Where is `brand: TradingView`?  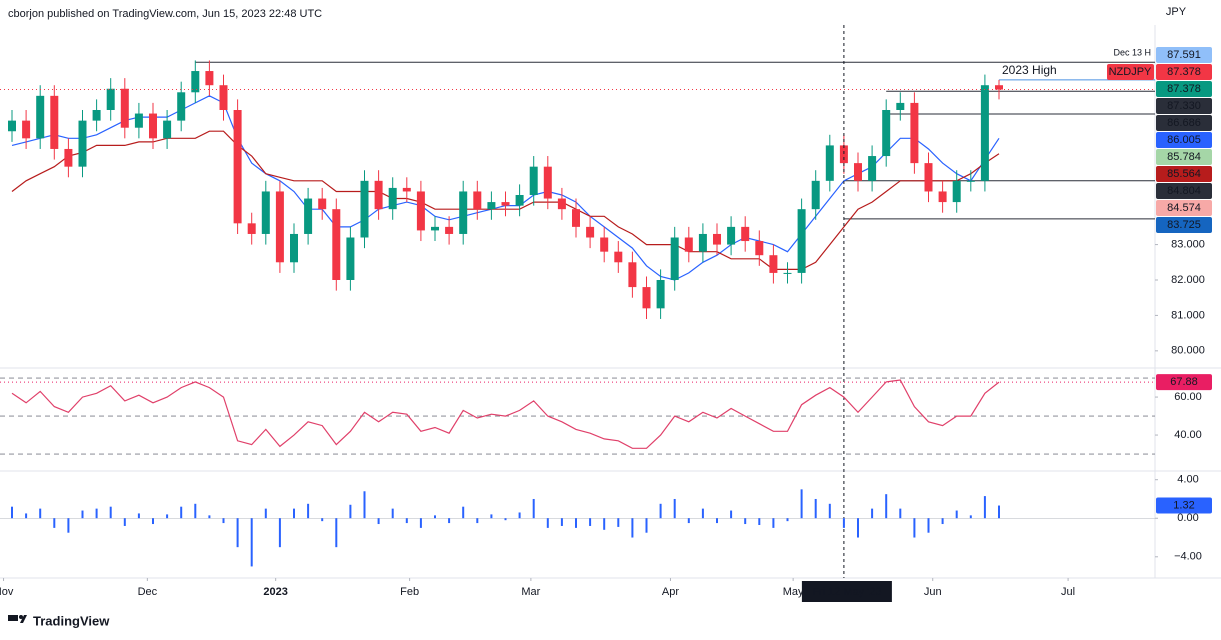 brand: TradingView is located at coordinates (71, 620).